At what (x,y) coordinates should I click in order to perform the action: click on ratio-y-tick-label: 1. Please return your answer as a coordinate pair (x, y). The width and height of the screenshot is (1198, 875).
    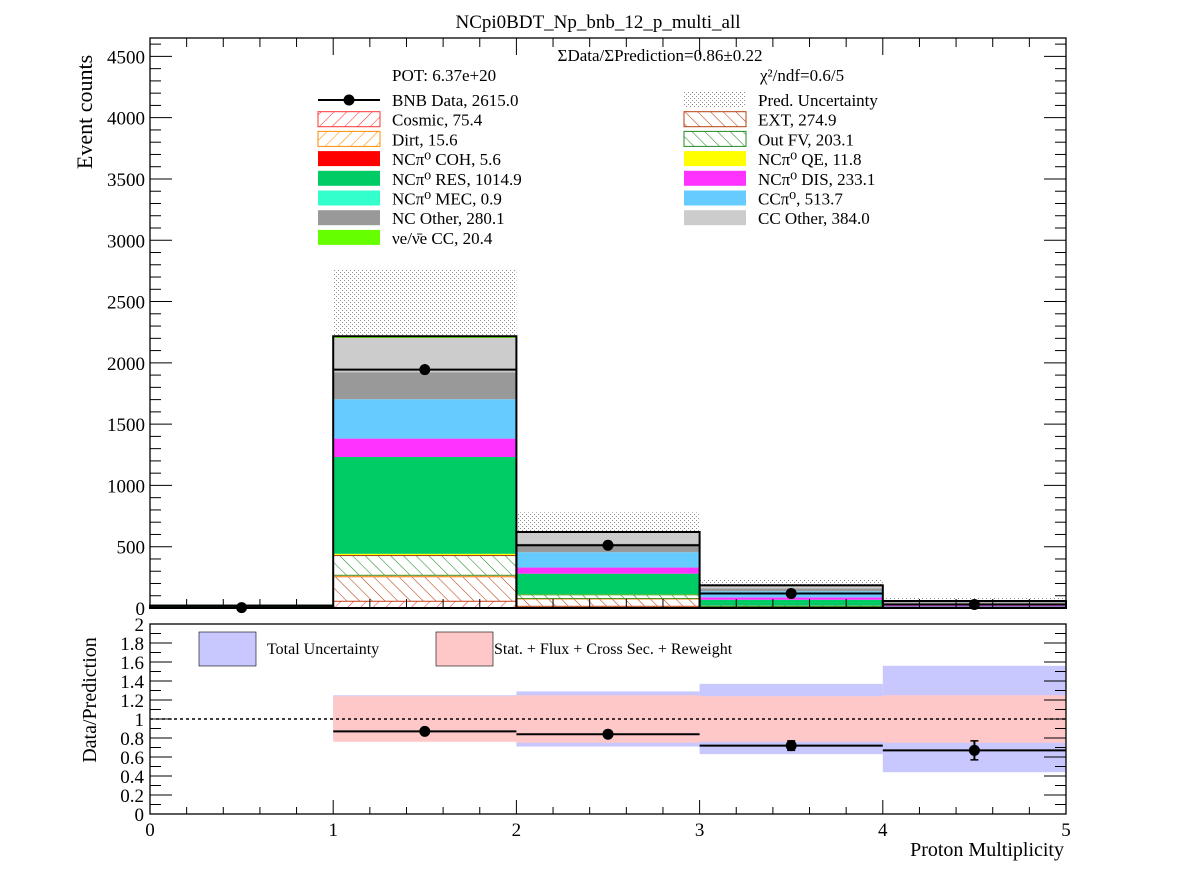
    Looking at the image, I should click on (140, 720).